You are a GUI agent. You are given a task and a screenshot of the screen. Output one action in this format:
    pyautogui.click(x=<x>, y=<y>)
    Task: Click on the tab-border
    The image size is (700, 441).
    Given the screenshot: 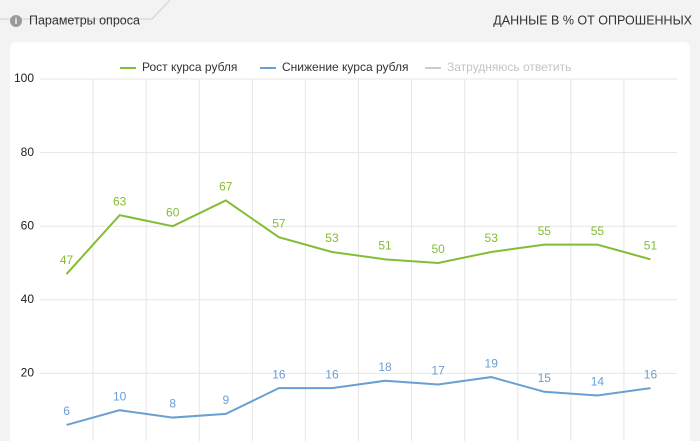 What is the action you would take?
    pyautogui.click(x=85, y=10)
    